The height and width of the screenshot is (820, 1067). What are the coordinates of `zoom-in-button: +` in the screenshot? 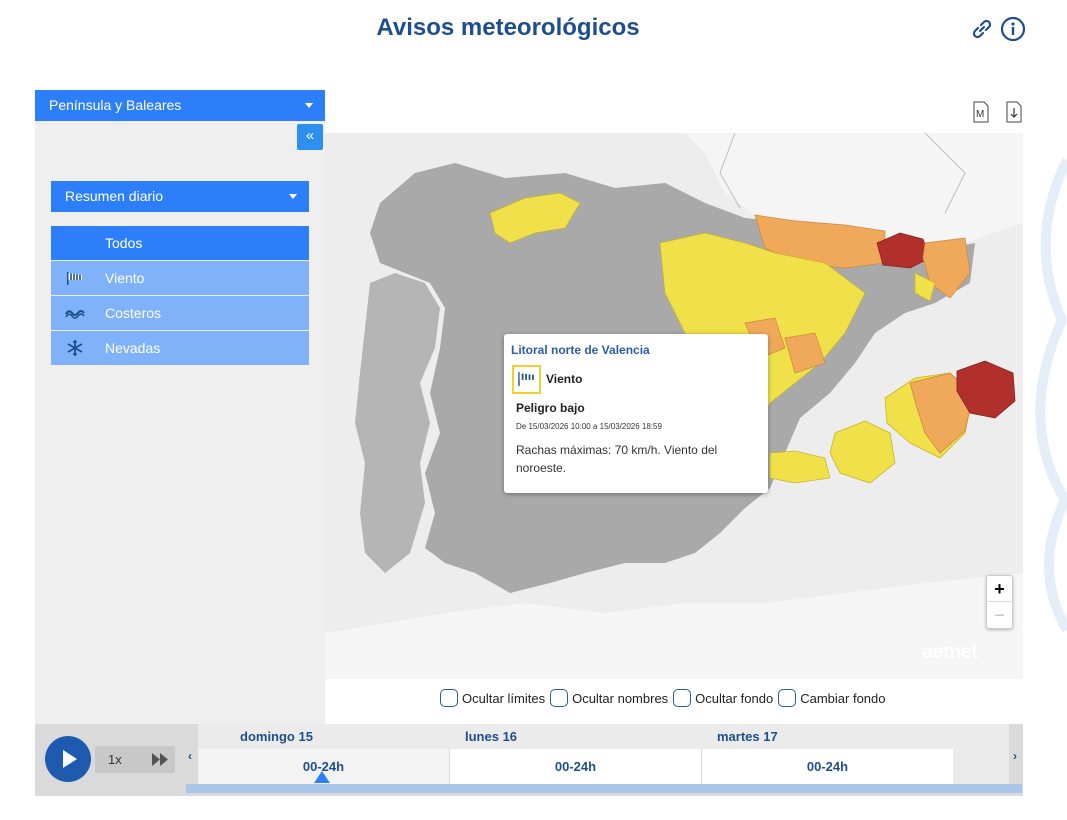 It's located at (999, 589).